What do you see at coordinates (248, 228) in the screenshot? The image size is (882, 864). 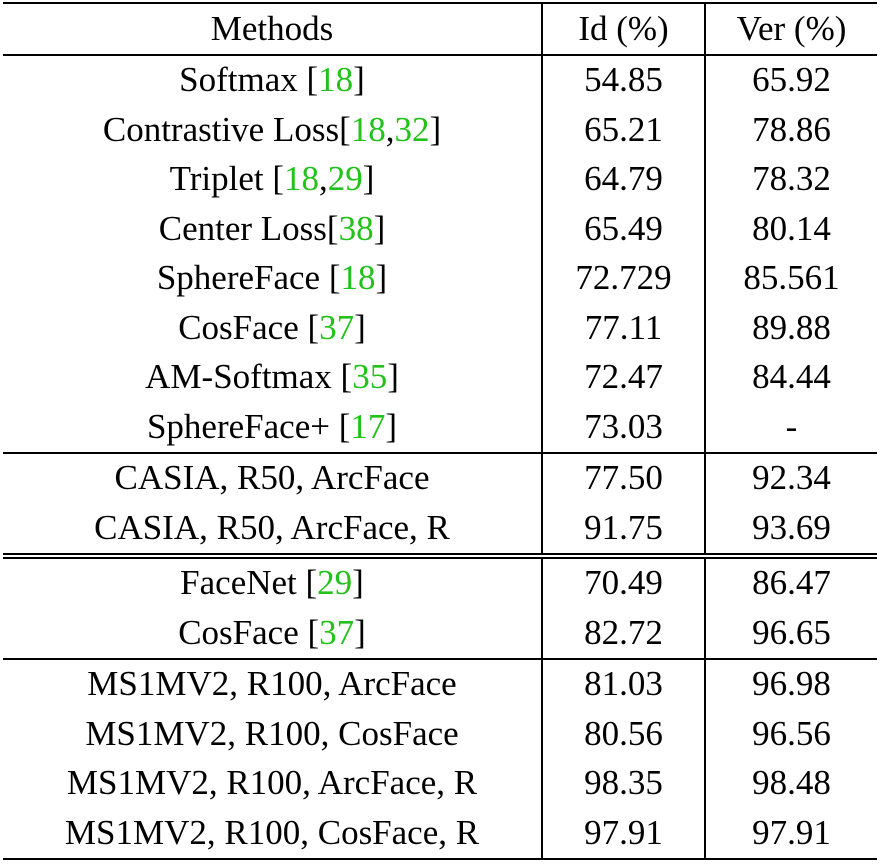 I see `method-name: Center Loss[` at bounding box center [248, 228].